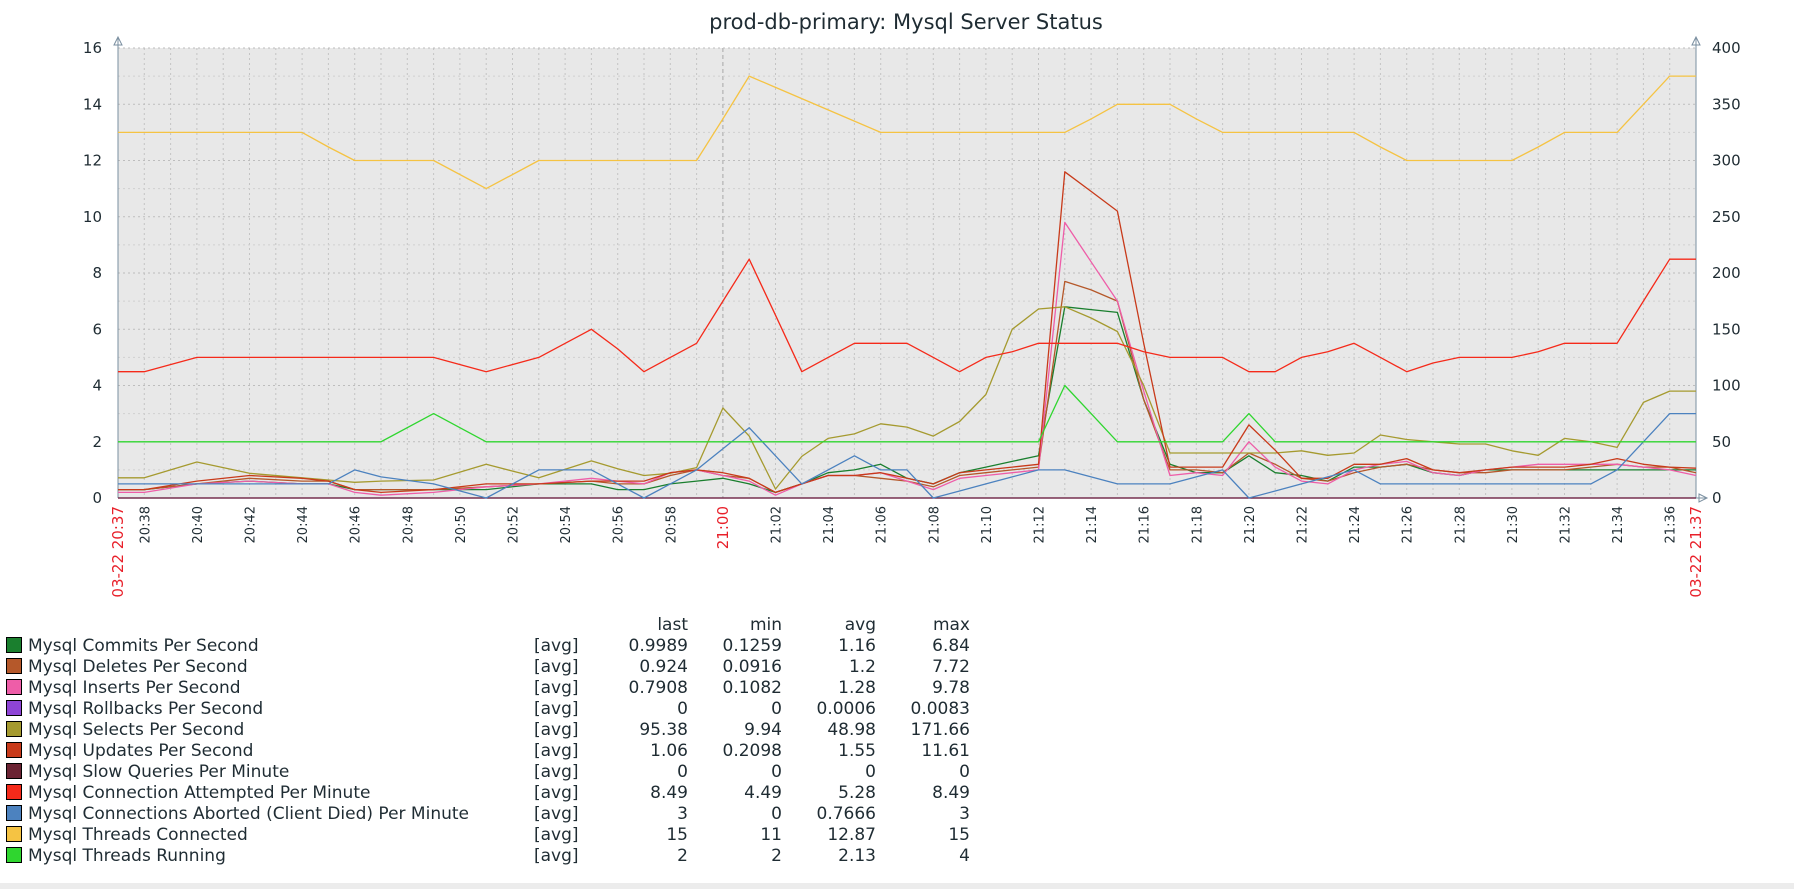 The width and height of the screenshot is (1794, 889). Describe the element at coordinates (964, 814) in the screenshot. I see `legend-max: 3` at that location.